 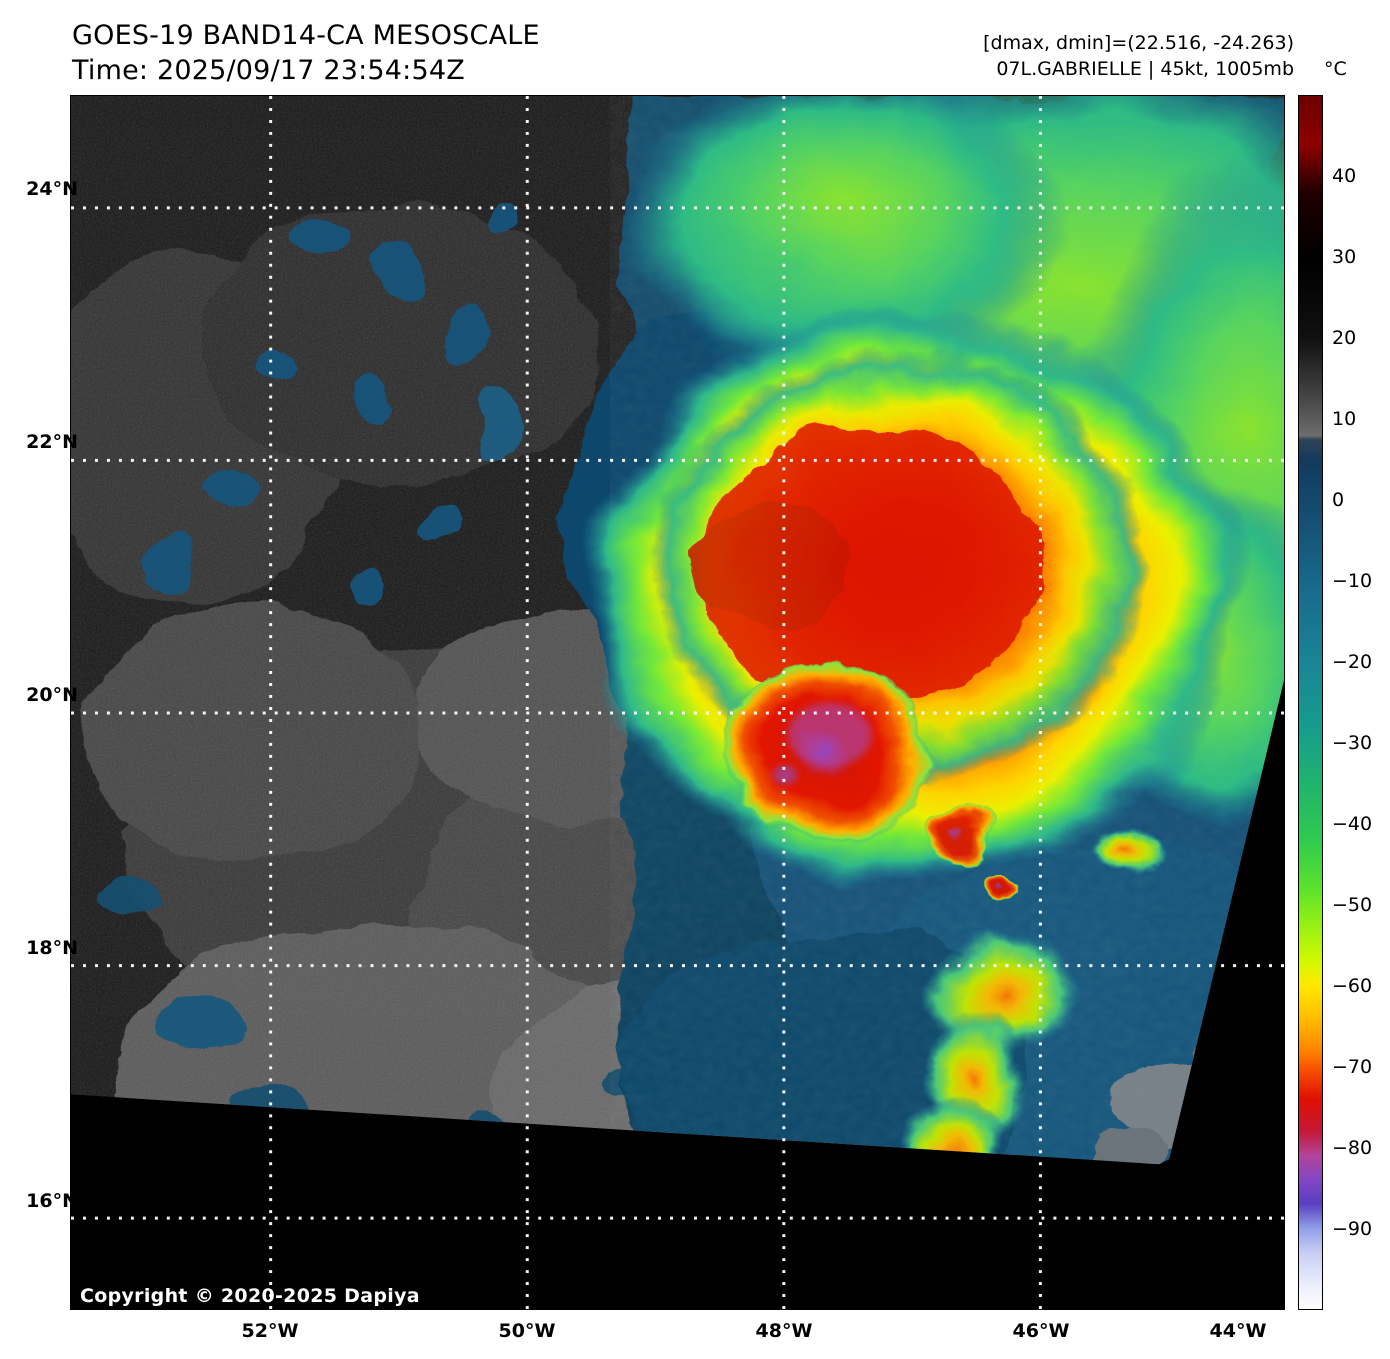 I want to click on xtick-label-3: 46°W, so click(x=1041, y=1331).